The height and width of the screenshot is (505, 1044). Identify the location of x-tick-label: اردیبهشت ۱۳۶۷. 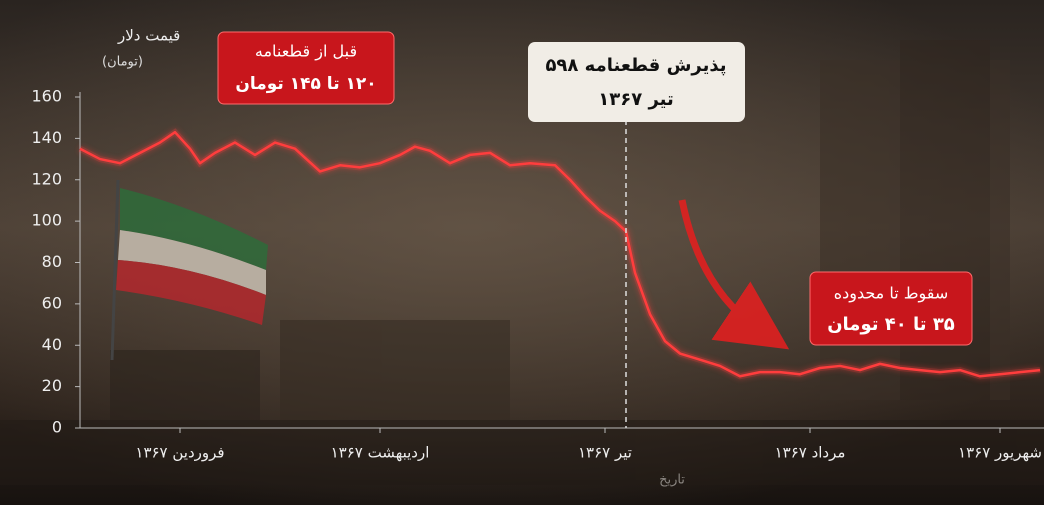
(380, 453).